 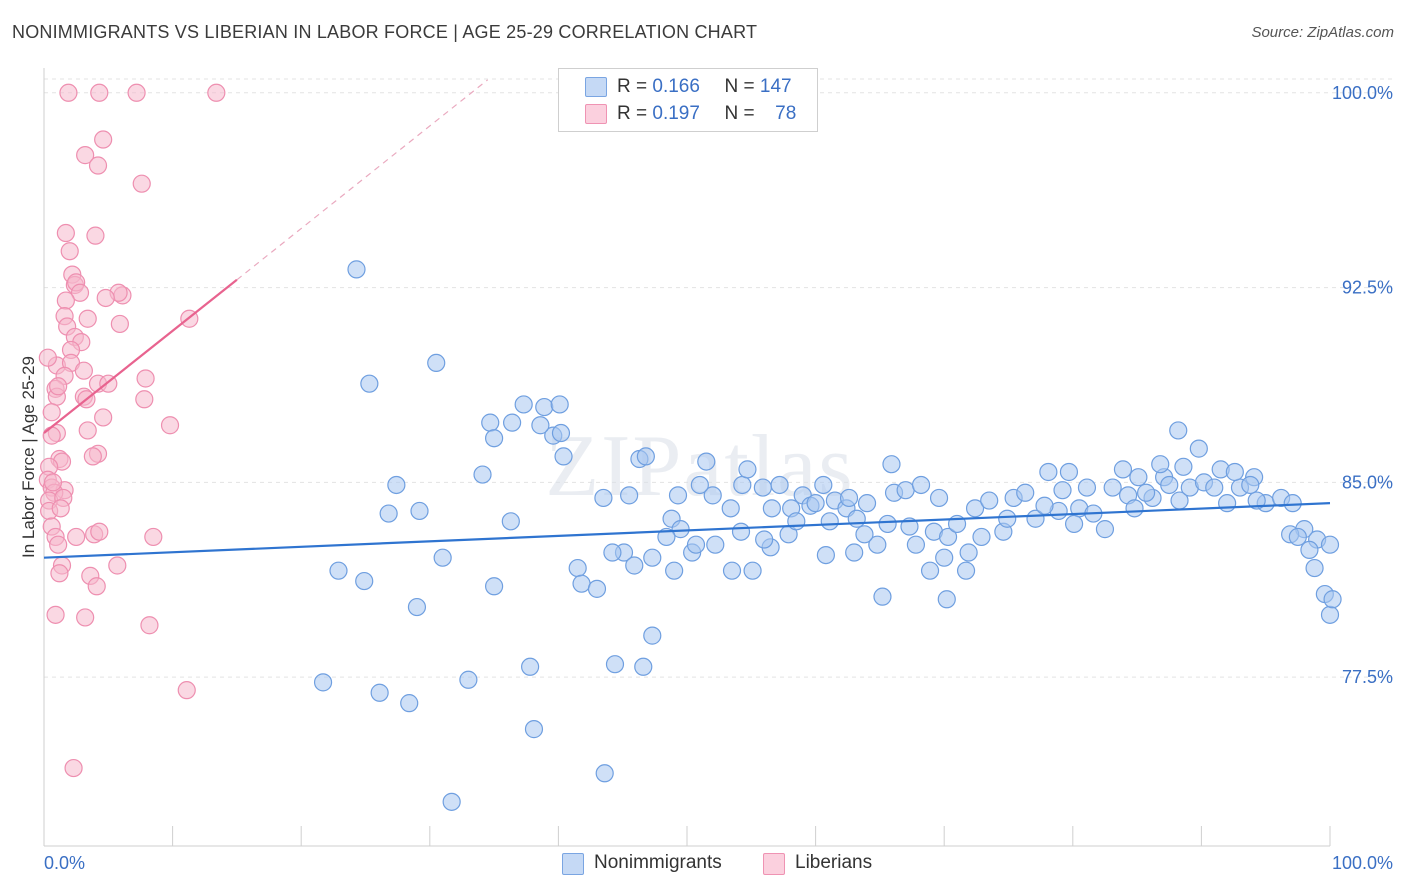 I want to click on y-tick-label: 85.0%, so click(x=1367, y=482).